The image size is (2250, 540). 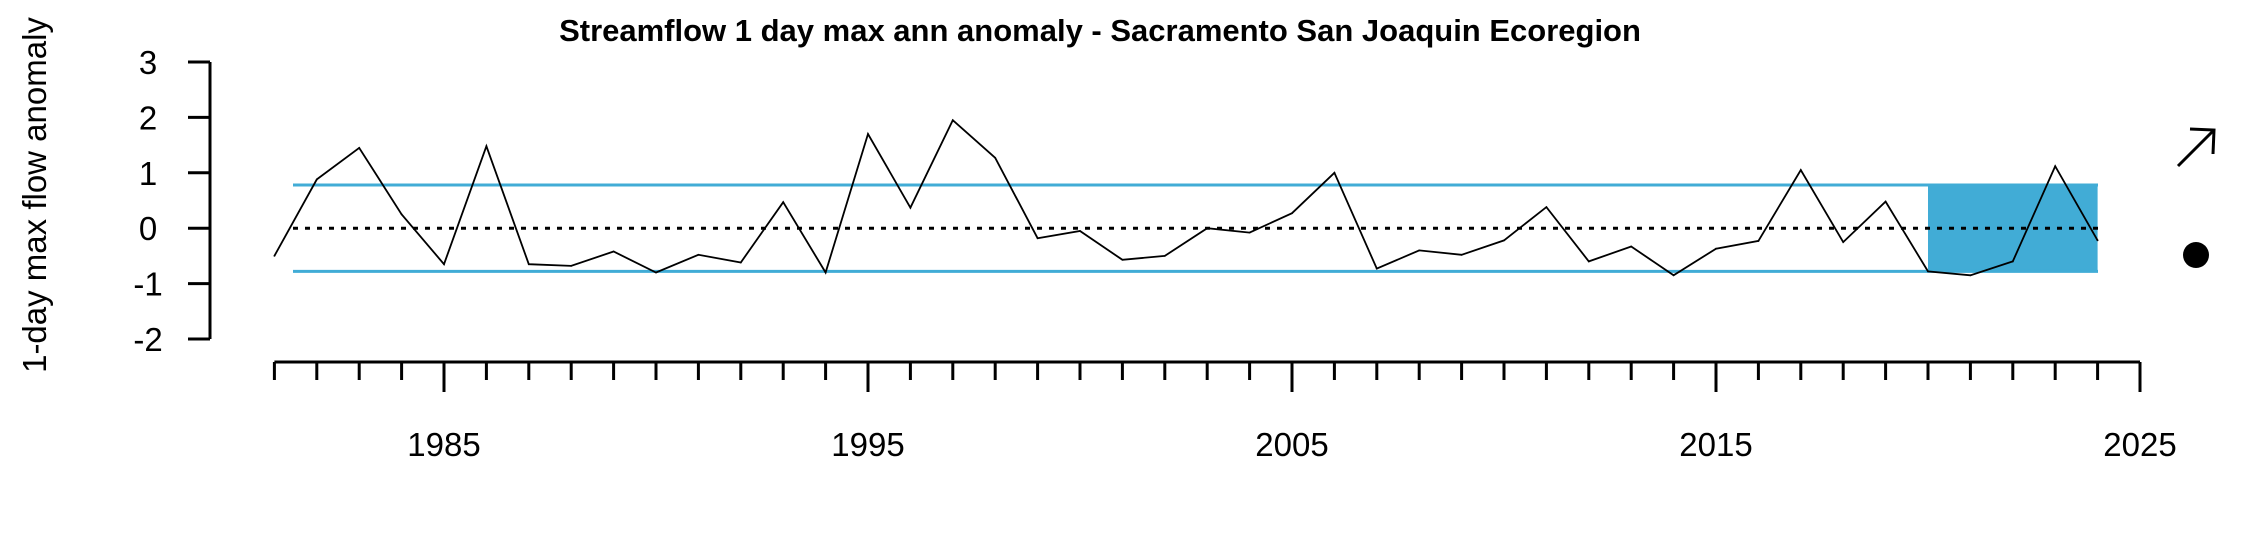 What do you see at coordinates (148, 62) in the screenshot?
I see `y-tick-label: 3` at bounding box center [148, 62].